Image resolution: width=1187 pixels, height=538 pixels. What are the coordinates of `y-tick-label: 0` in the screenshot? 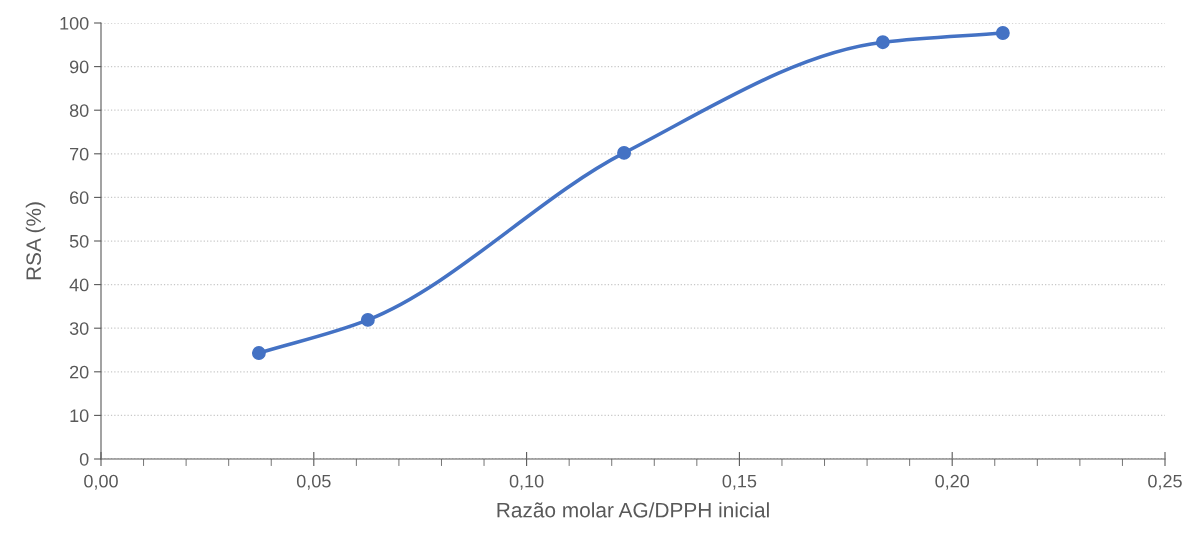 It's located at (84, 459).